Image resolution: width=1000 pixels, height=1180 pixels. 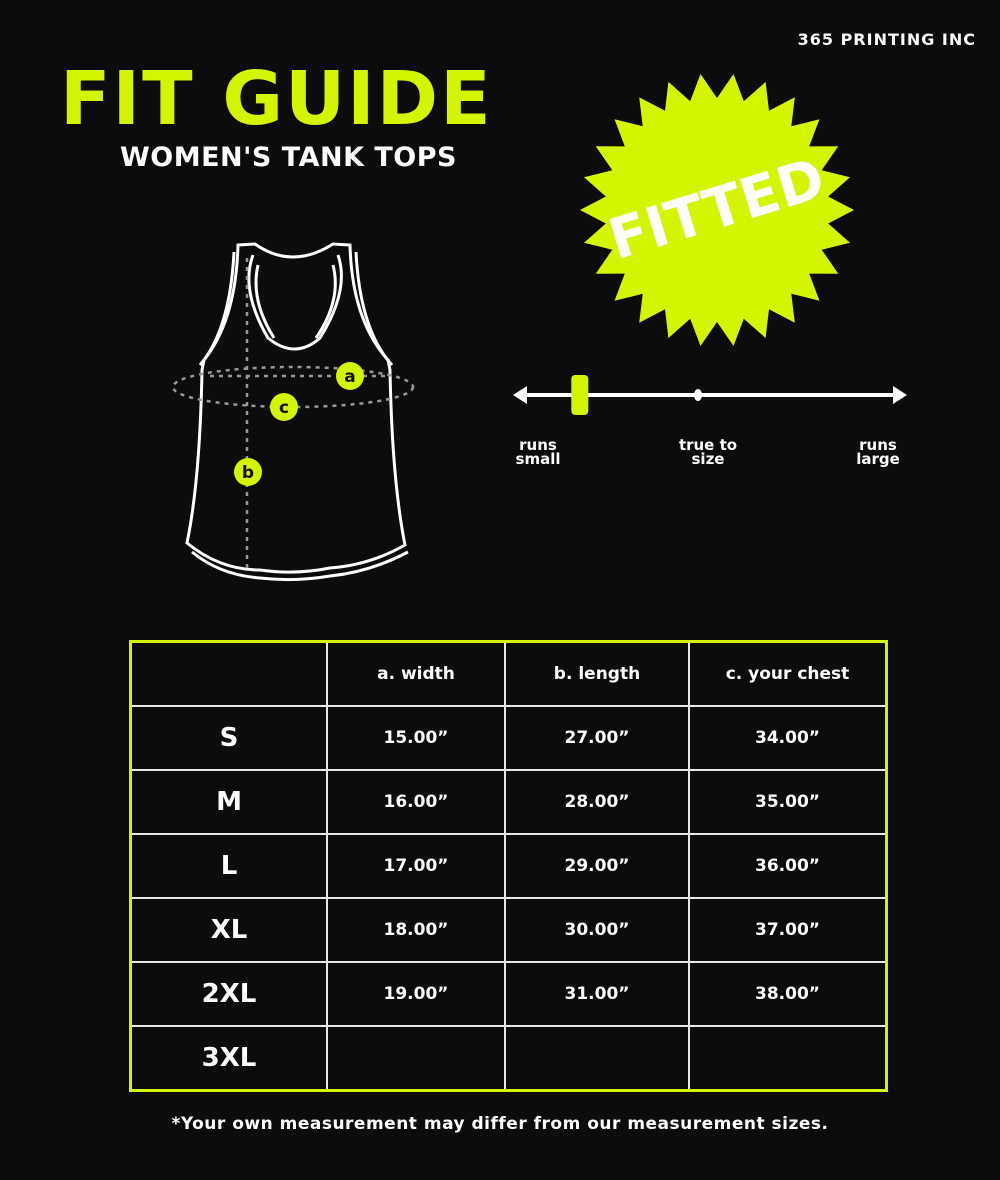 What do you see at coordinates (708, 452) in the screenshot?
I see `label-true-to-size: true to size` at bounding box center [708, 452].